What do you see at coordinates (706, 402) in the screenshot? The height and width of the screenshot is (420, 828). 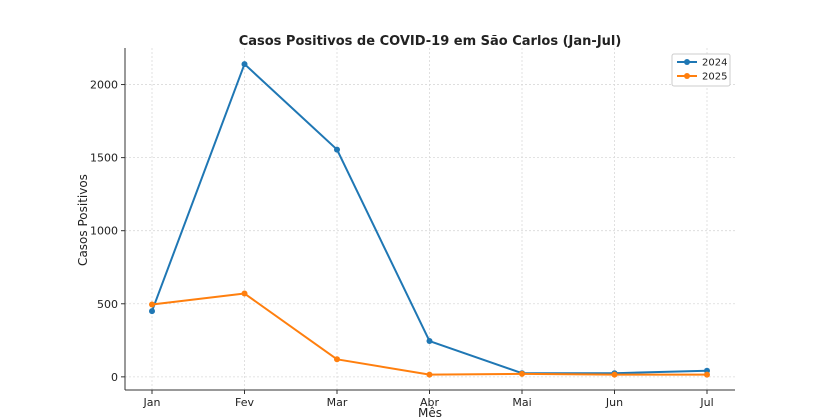 I see `x-tick-label: Jul` at bounding box center [706, 402].